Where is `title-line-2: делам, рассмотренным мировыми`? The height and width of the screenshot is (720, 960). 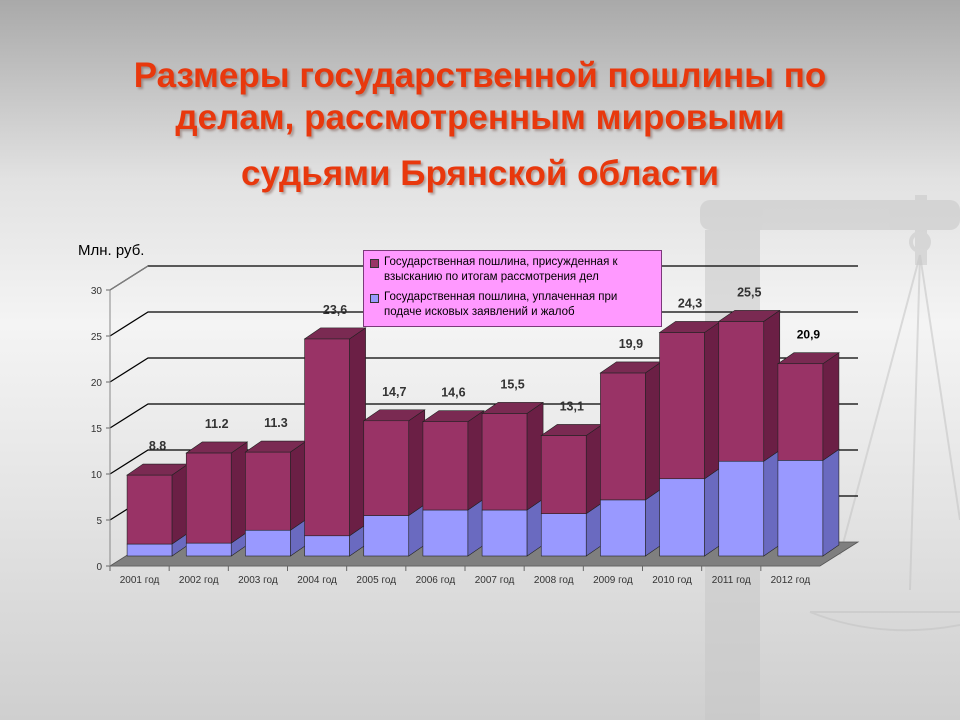 title-line-2: делам, рассмотренным мировыми is located at coordinates (480, 117).